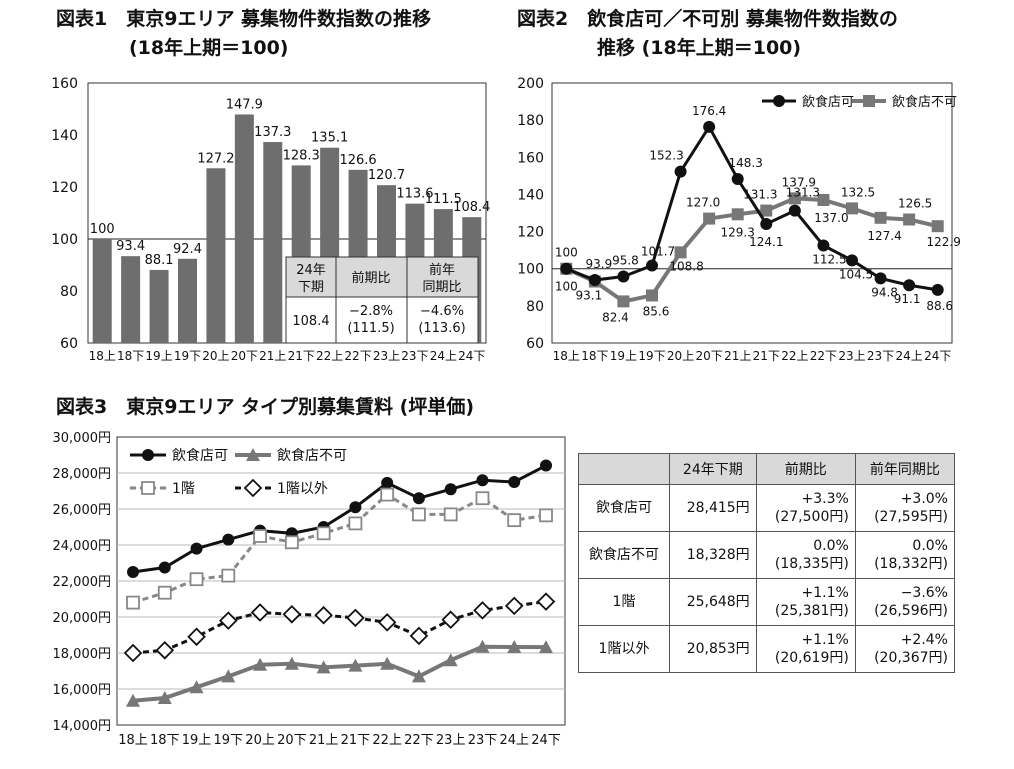 The width and height of the screenshot is (1014, 769). I want to click on row-qoq-prev: (25,381円), so click(811, 611).